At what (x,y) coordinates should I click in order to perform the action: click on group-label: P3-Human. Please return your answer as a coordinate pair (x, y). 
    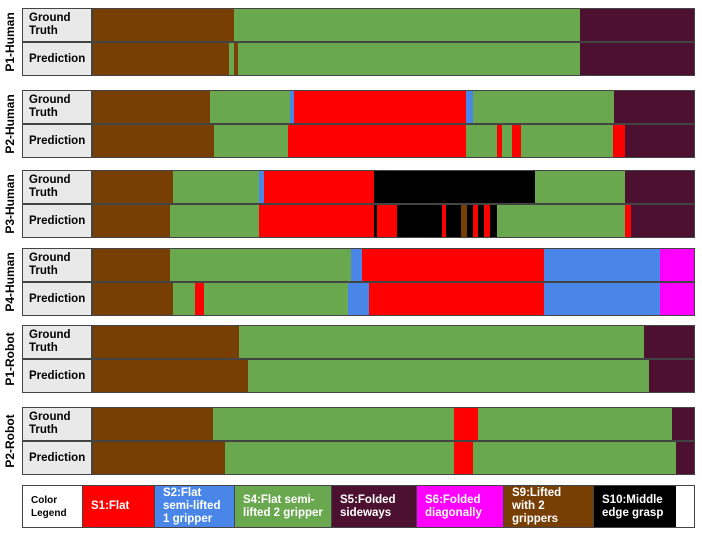
    Looking at the image, I should click on (10, 204).